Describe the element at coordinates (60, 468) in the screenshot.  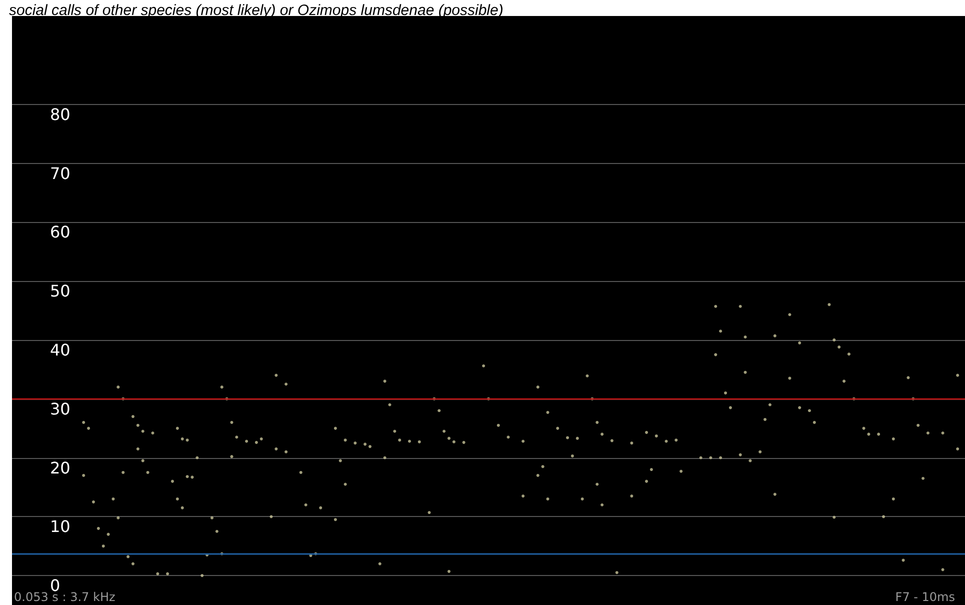
I see `y-tick-label: 20` at that location.